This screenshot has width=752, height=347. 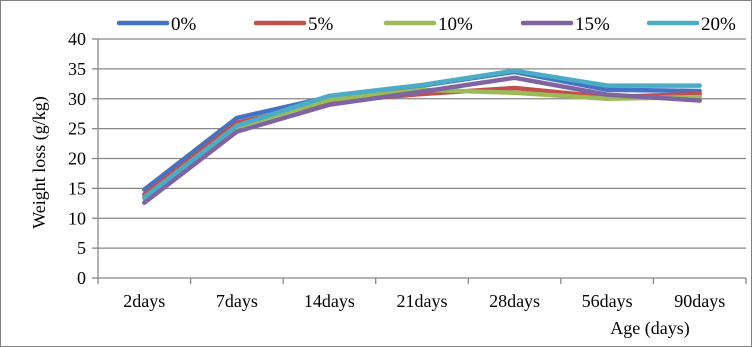 I want to click on y-tick-label: 15, so click(x=77, y=188).